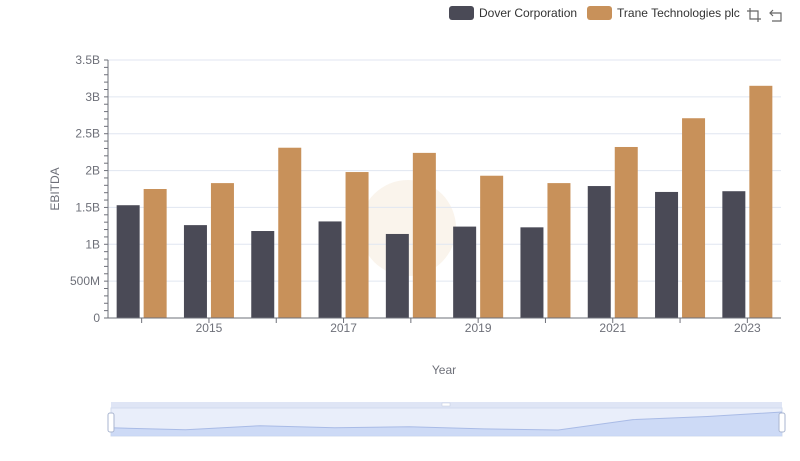 Image resolution: width=800 pixels, height=461 pixels. What do you see at coordinates (492, 246) in the screenshot?
I see `bar-trane-2019` at bounding box center [492, 246].